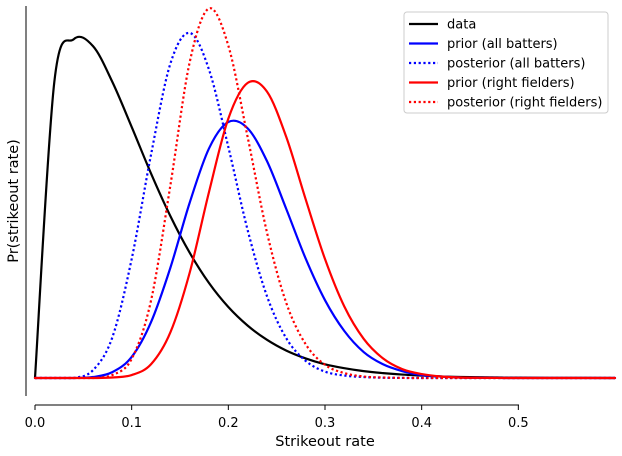 Image resolution: width=622 pixels, height=456 pixels. Describe the element at coordinates (421, 423) in the screenshot. I see `x-tick-label: 0.4` at that location.